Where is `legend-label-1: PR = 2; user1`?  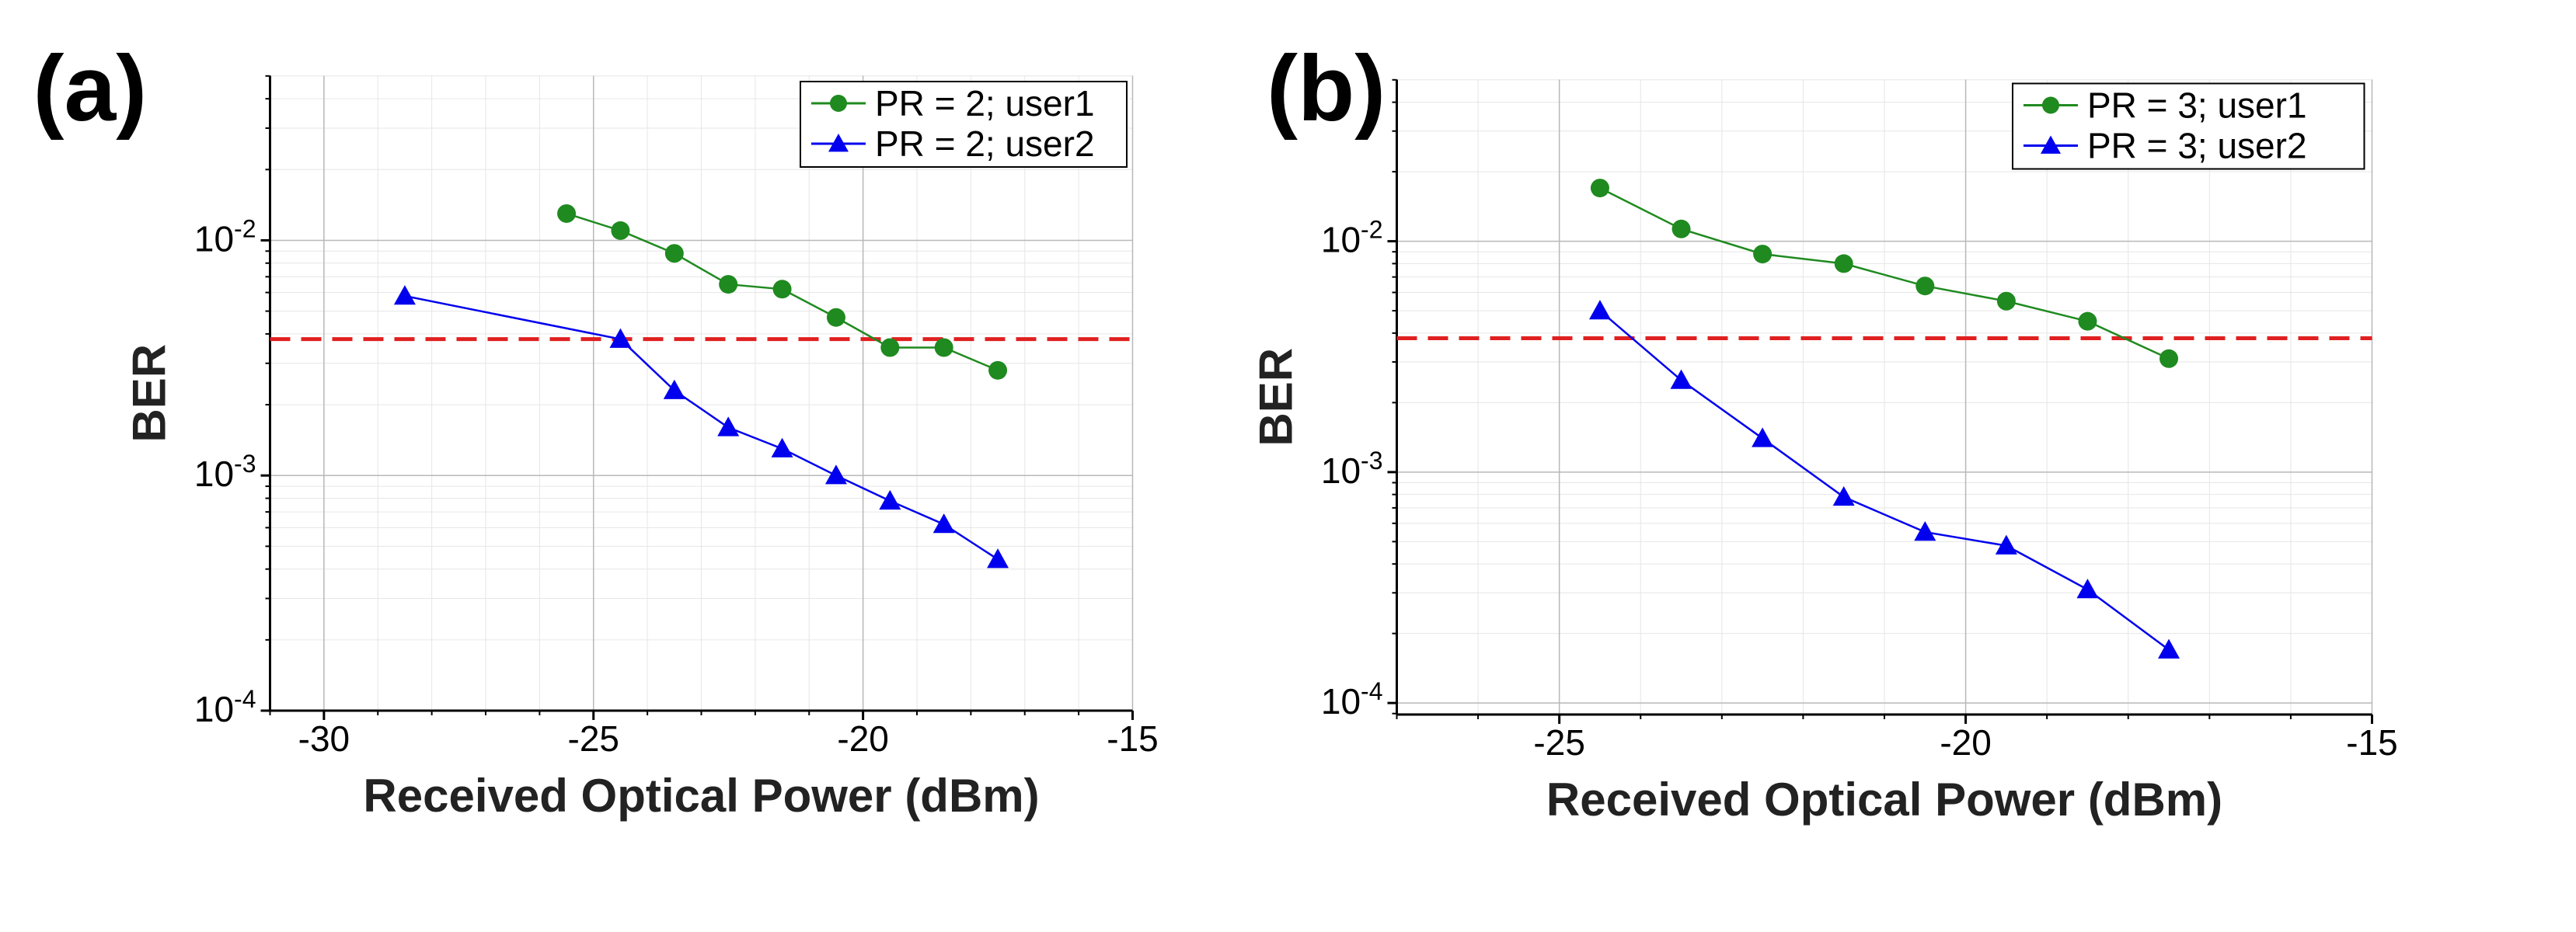 legend-label-1: PR = 2; user1 is located at coordinates (985, 103).